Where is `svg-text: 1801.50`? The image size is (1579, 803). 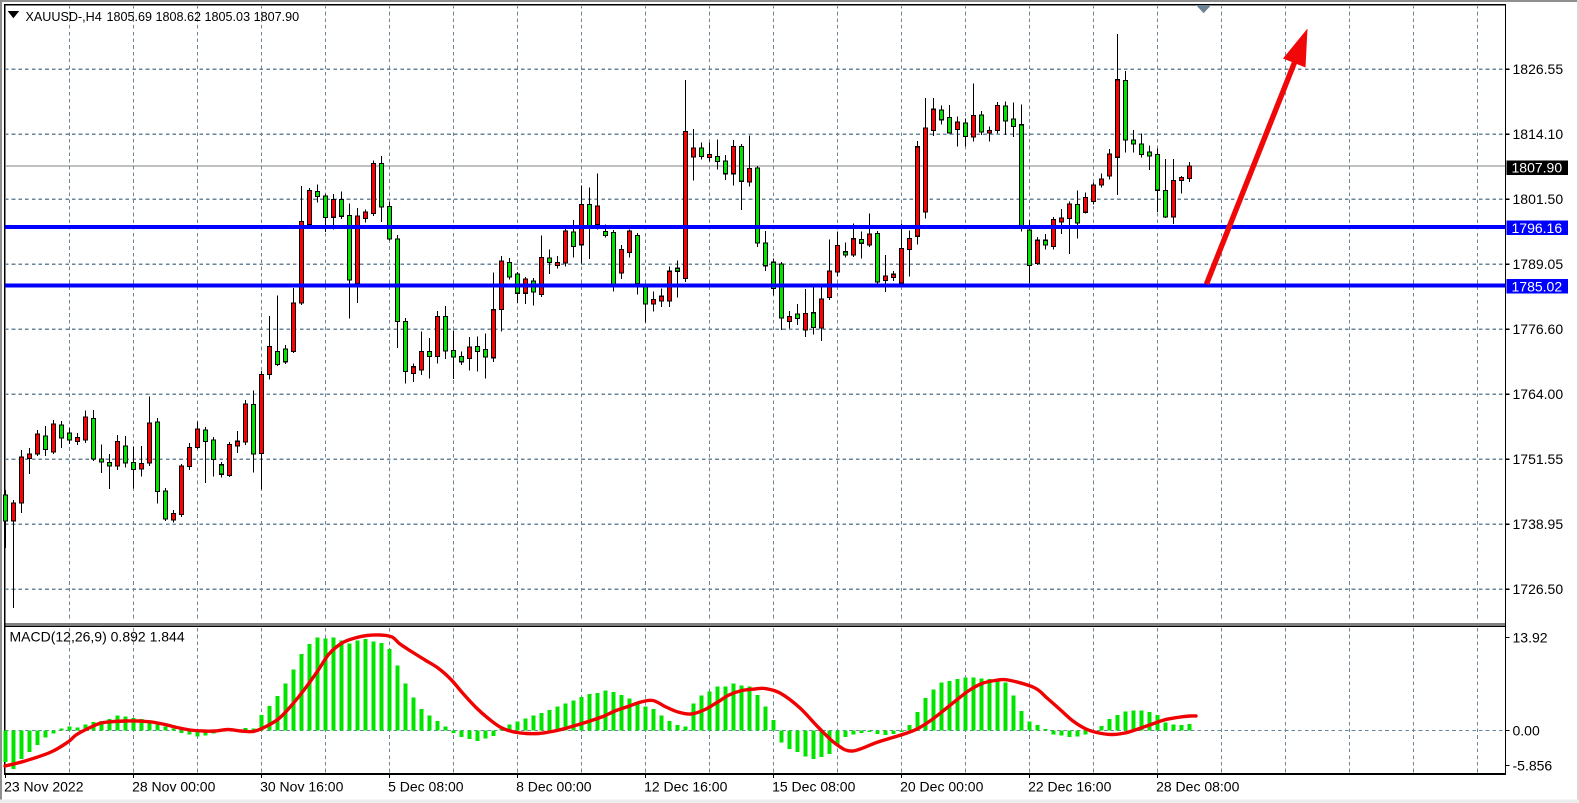 svg-text: 1801.50 is located at coordinates (1538, 199).